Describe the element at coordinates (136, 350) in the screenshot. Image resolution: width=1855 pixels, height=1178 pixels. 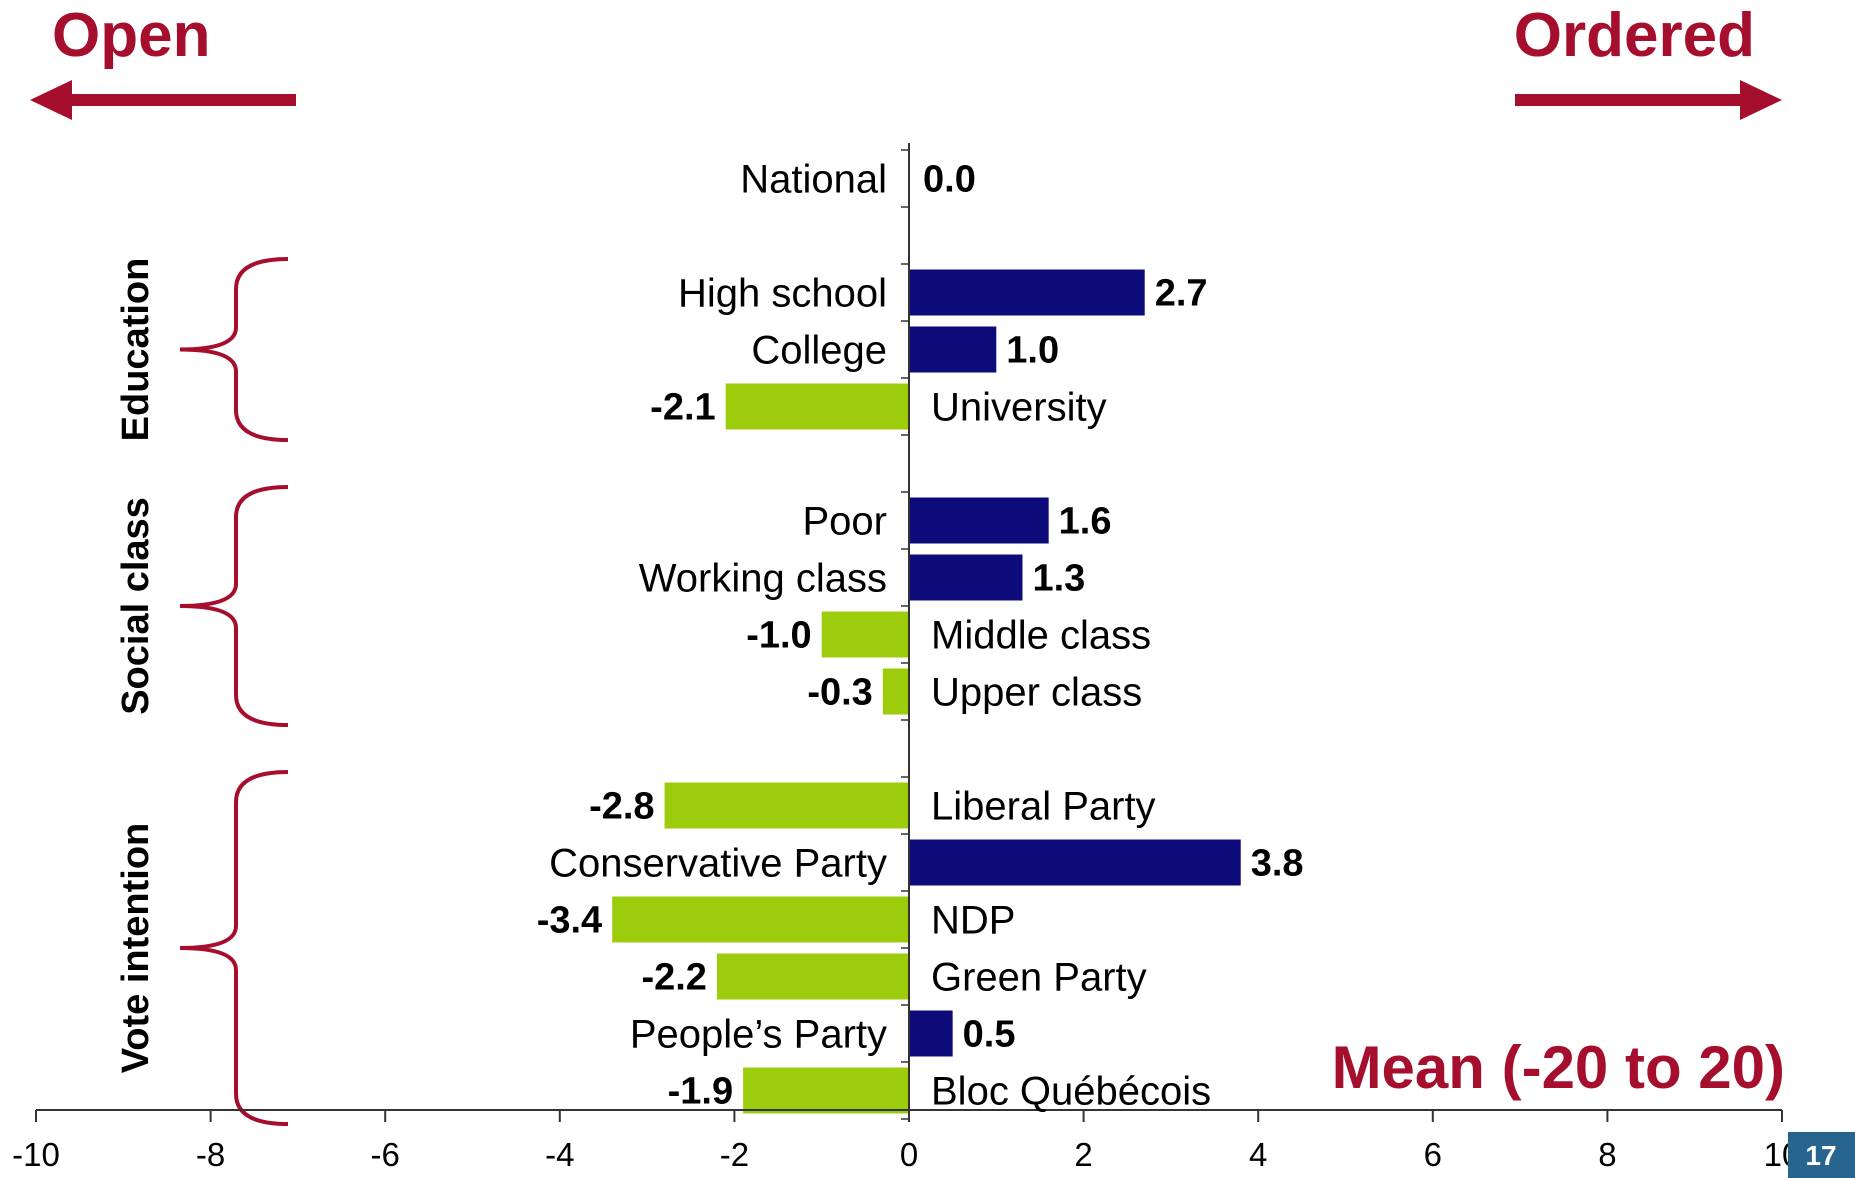
I see `group-label: Education` at that location.